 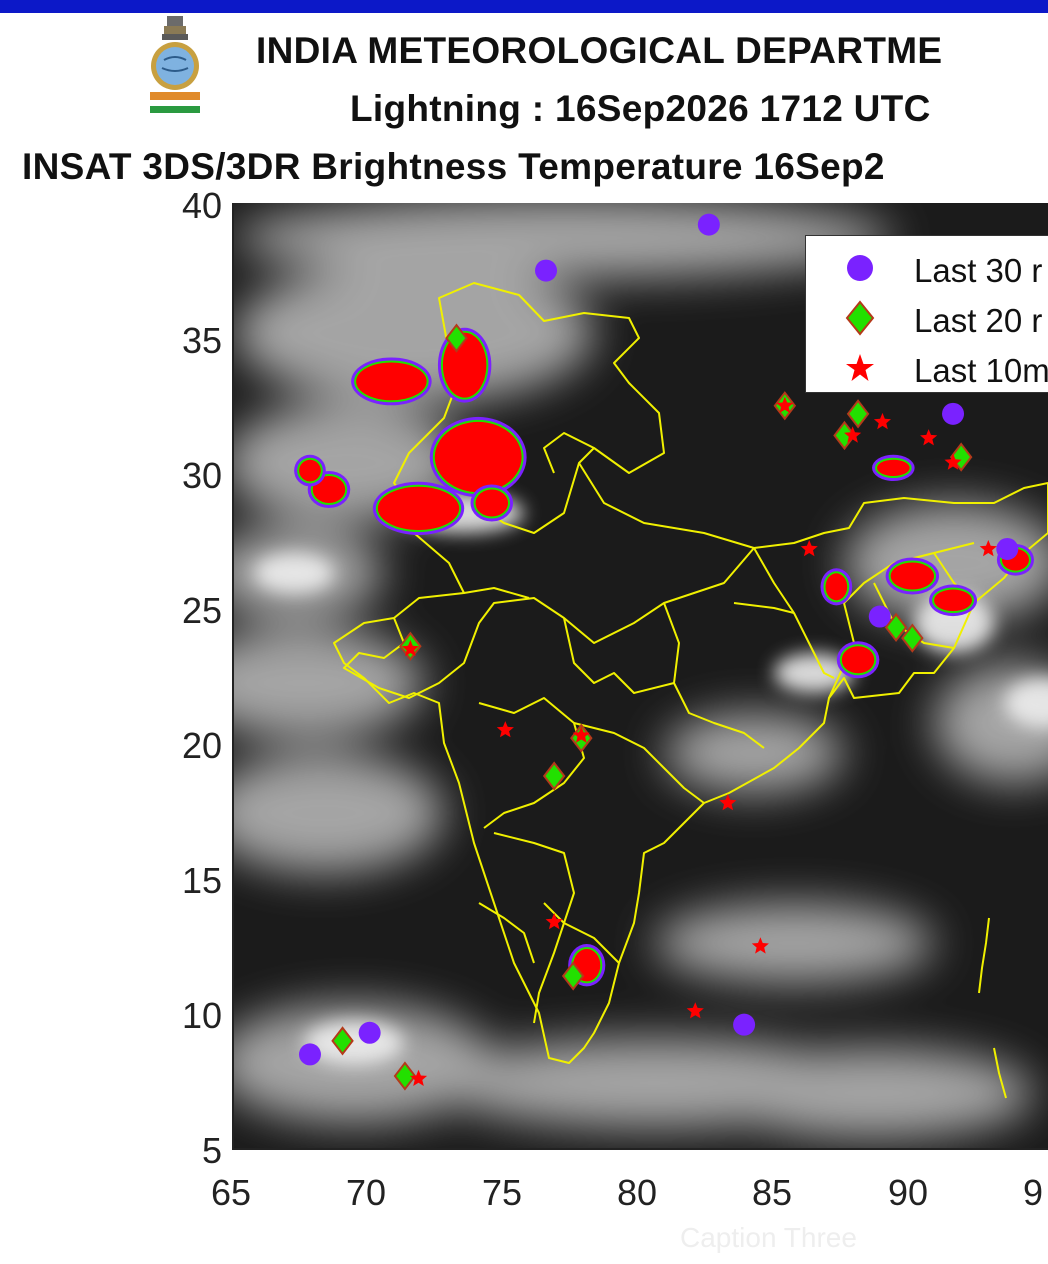 I want to click on x-tick-label: 85, so click(x=772, y=1192).